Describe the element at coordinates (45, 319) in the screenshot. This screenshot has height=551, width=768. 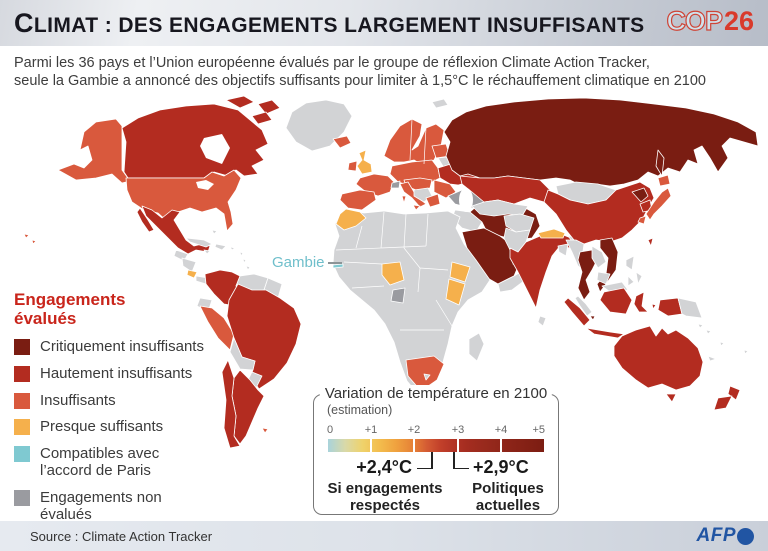
I see `legend-title-line-2: évalués` at that location.